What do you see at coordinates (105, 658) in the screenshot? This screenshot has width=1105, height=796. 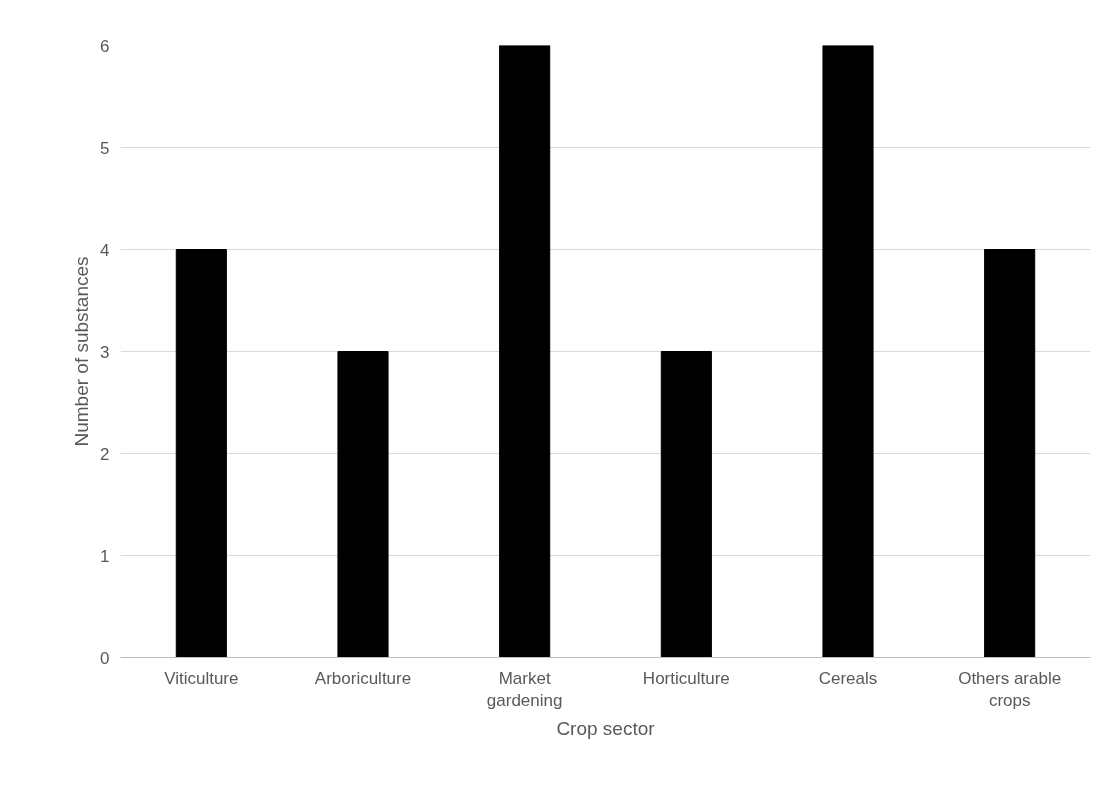 I see `y-tick-label: 0` at bounding box center [105, 658].